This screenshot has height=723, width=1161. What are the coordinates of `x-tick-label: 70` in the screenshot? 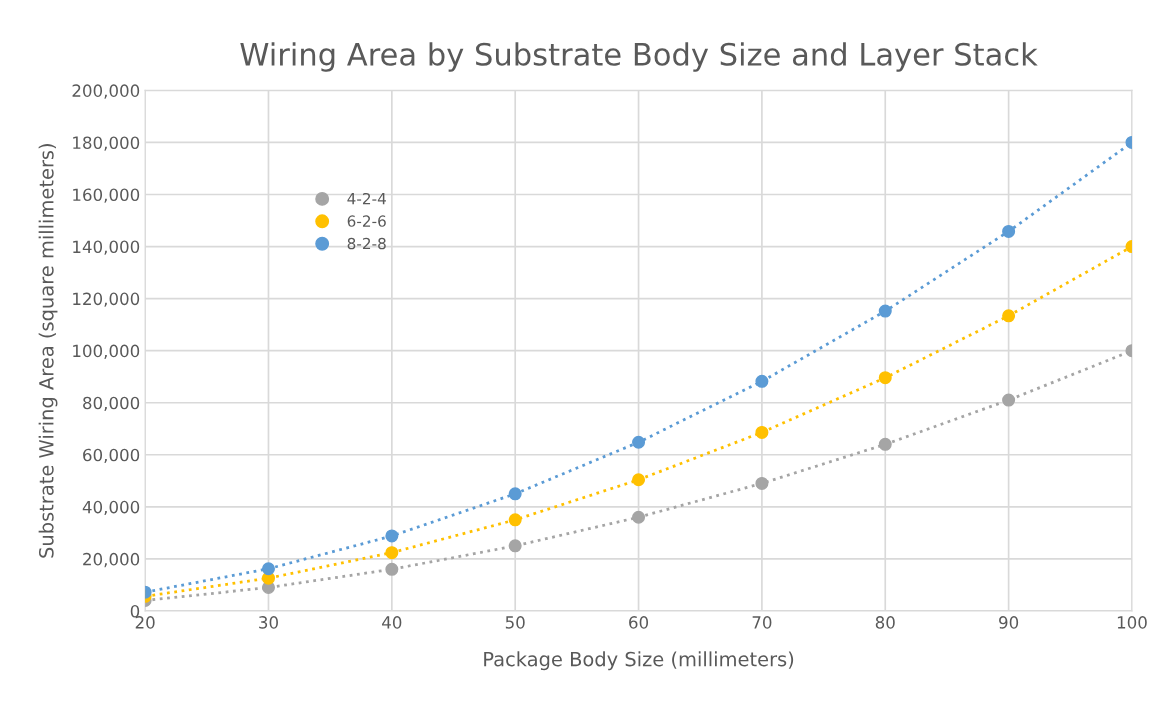 It's located at (762, 622).